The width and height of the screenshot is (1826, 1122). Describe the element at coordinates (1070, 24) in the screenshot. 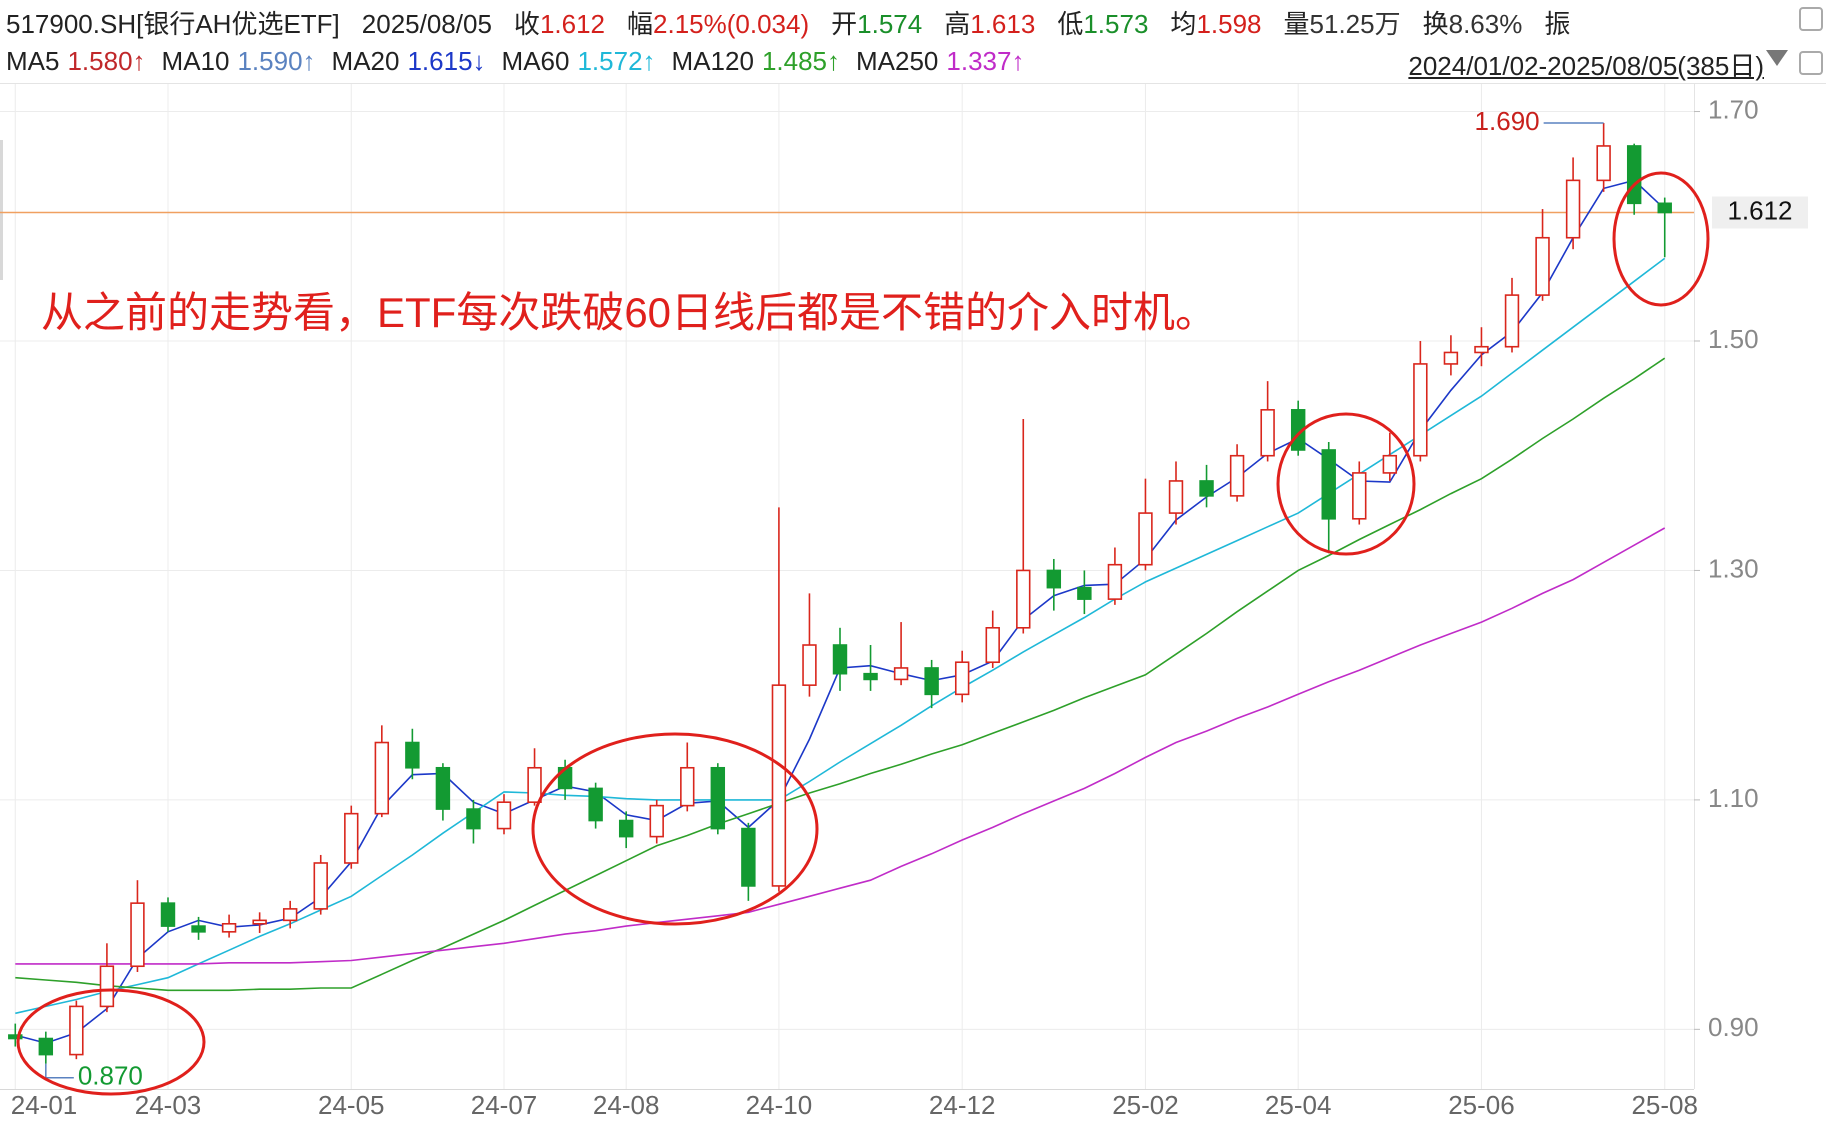

I see `quote-label: 低` at that location.